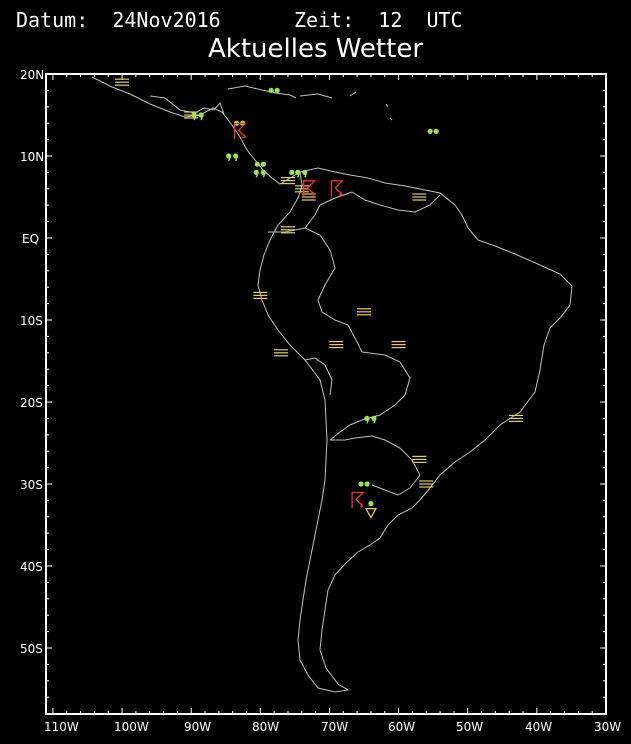 Image resolution: width=631 pixels, height=744 pixels. Describe the element at coordinates (32, 157) in the screenshot. I see `lat-label-10n: 10N` at that location.